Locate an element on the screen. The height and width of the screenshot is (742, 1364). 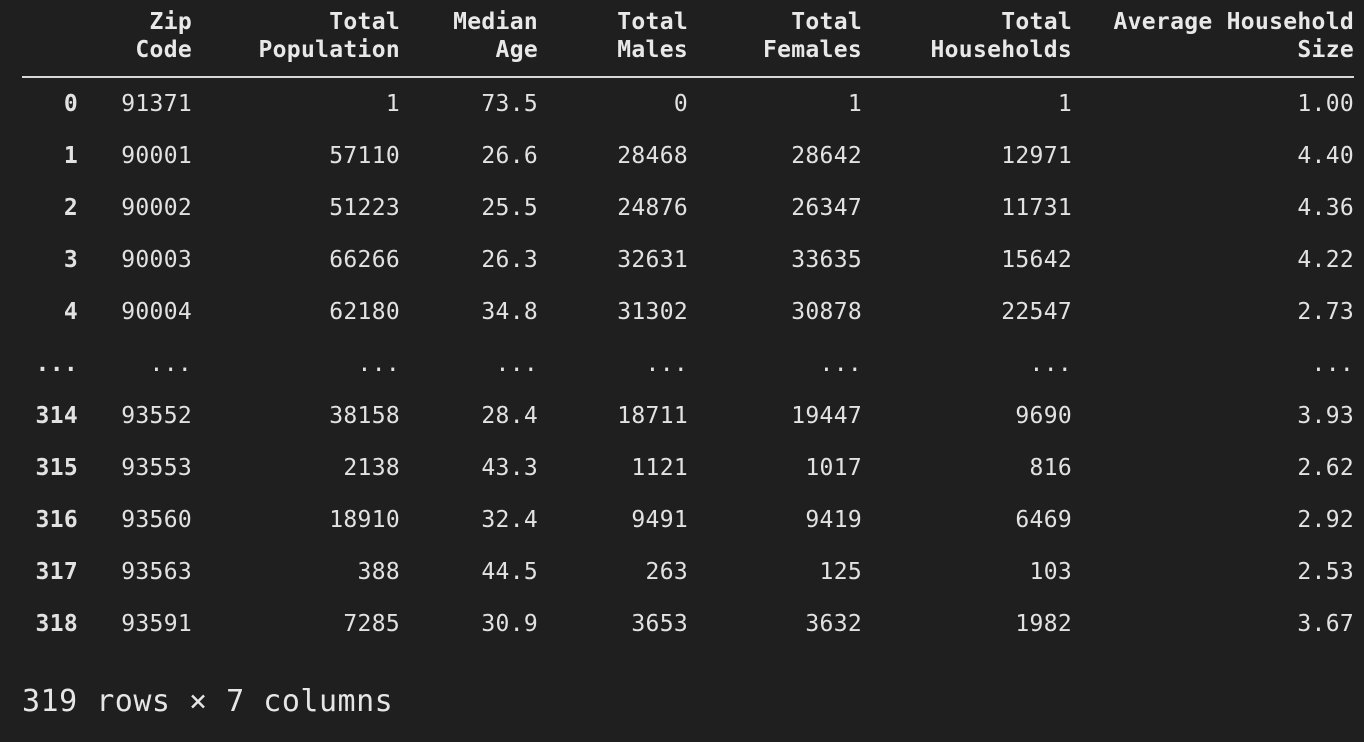
column-header-line2: Code is located at coordinates (163, 50).